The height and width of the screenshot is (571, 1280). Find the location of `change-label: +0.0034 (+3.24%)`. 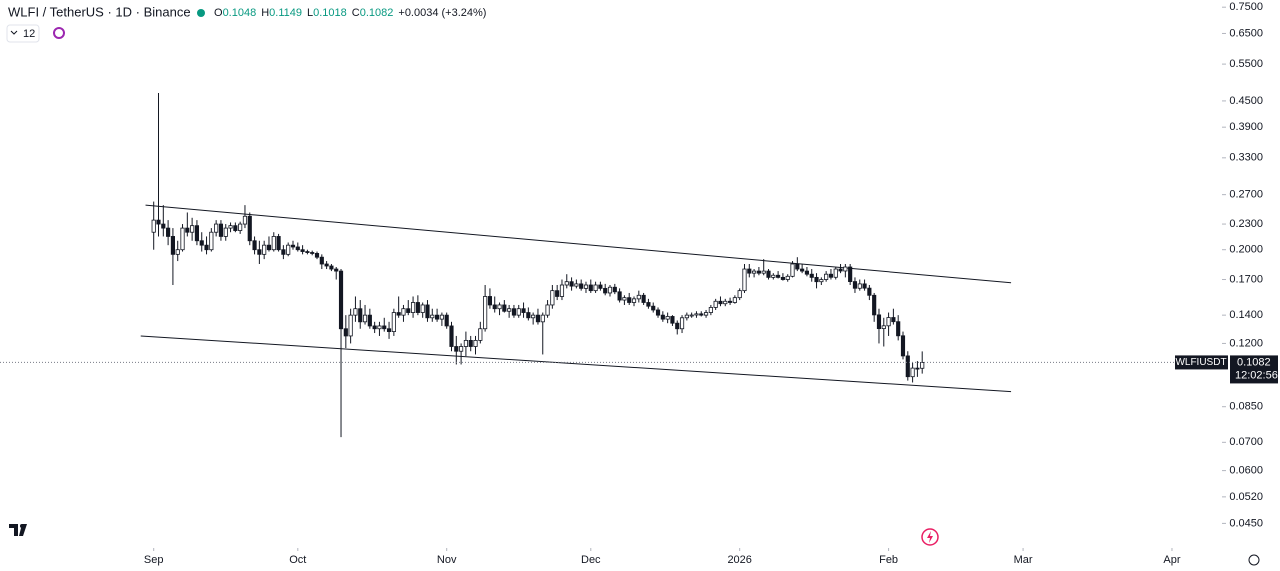

change-label: +0.0034 (+3.24%) is located at coordinates (442, 13).